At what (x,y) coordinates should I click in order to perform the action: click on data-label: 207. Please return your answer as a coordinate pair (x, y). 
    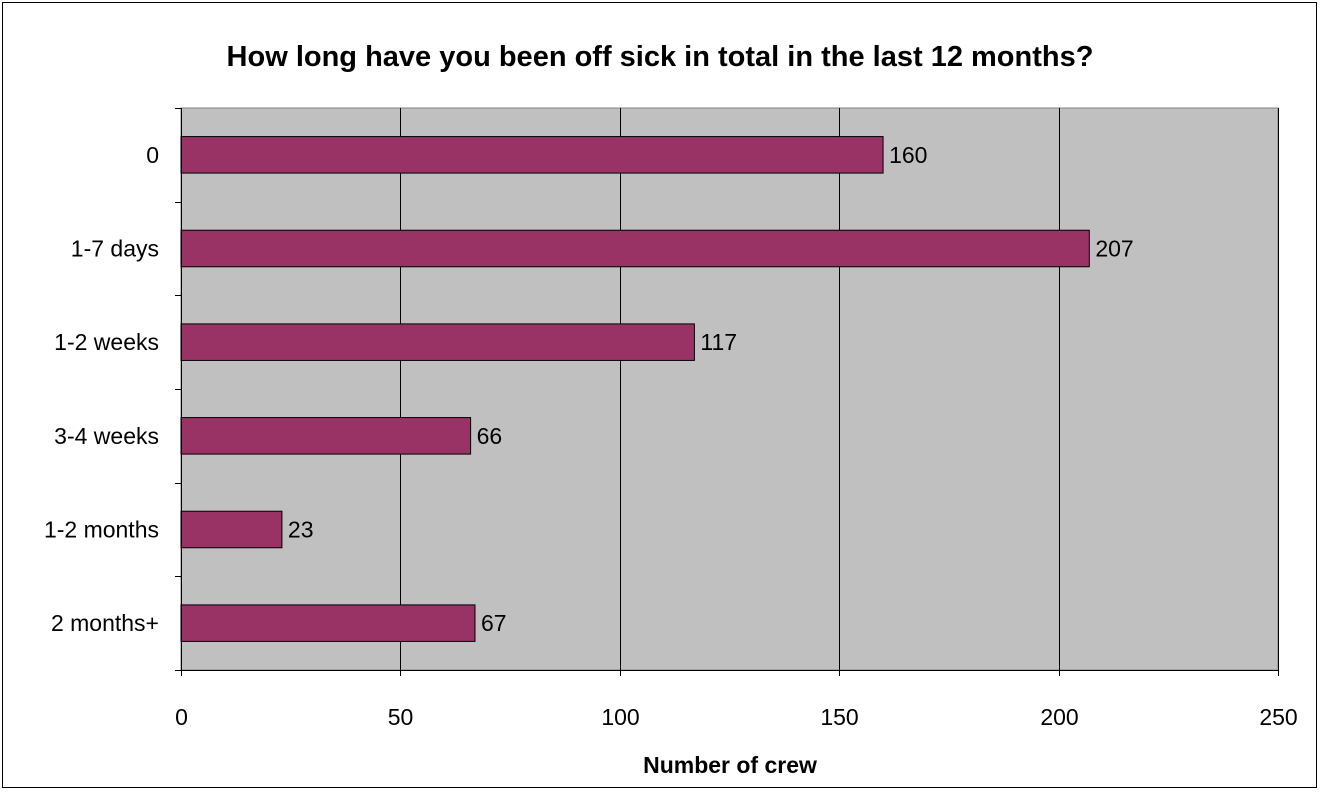
    Looking at the image, I should click on (1114, 249).